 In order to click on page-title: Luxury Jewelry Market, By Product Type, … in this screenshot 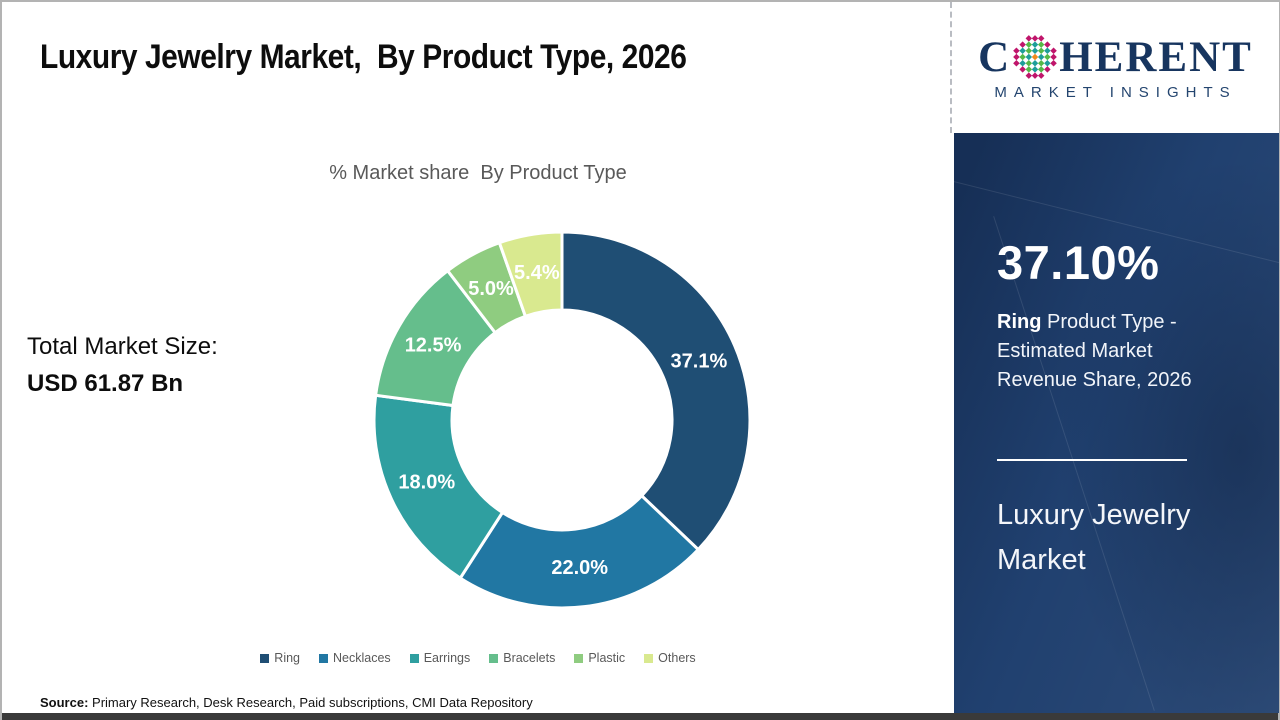, I will do `click(363, 57)`.